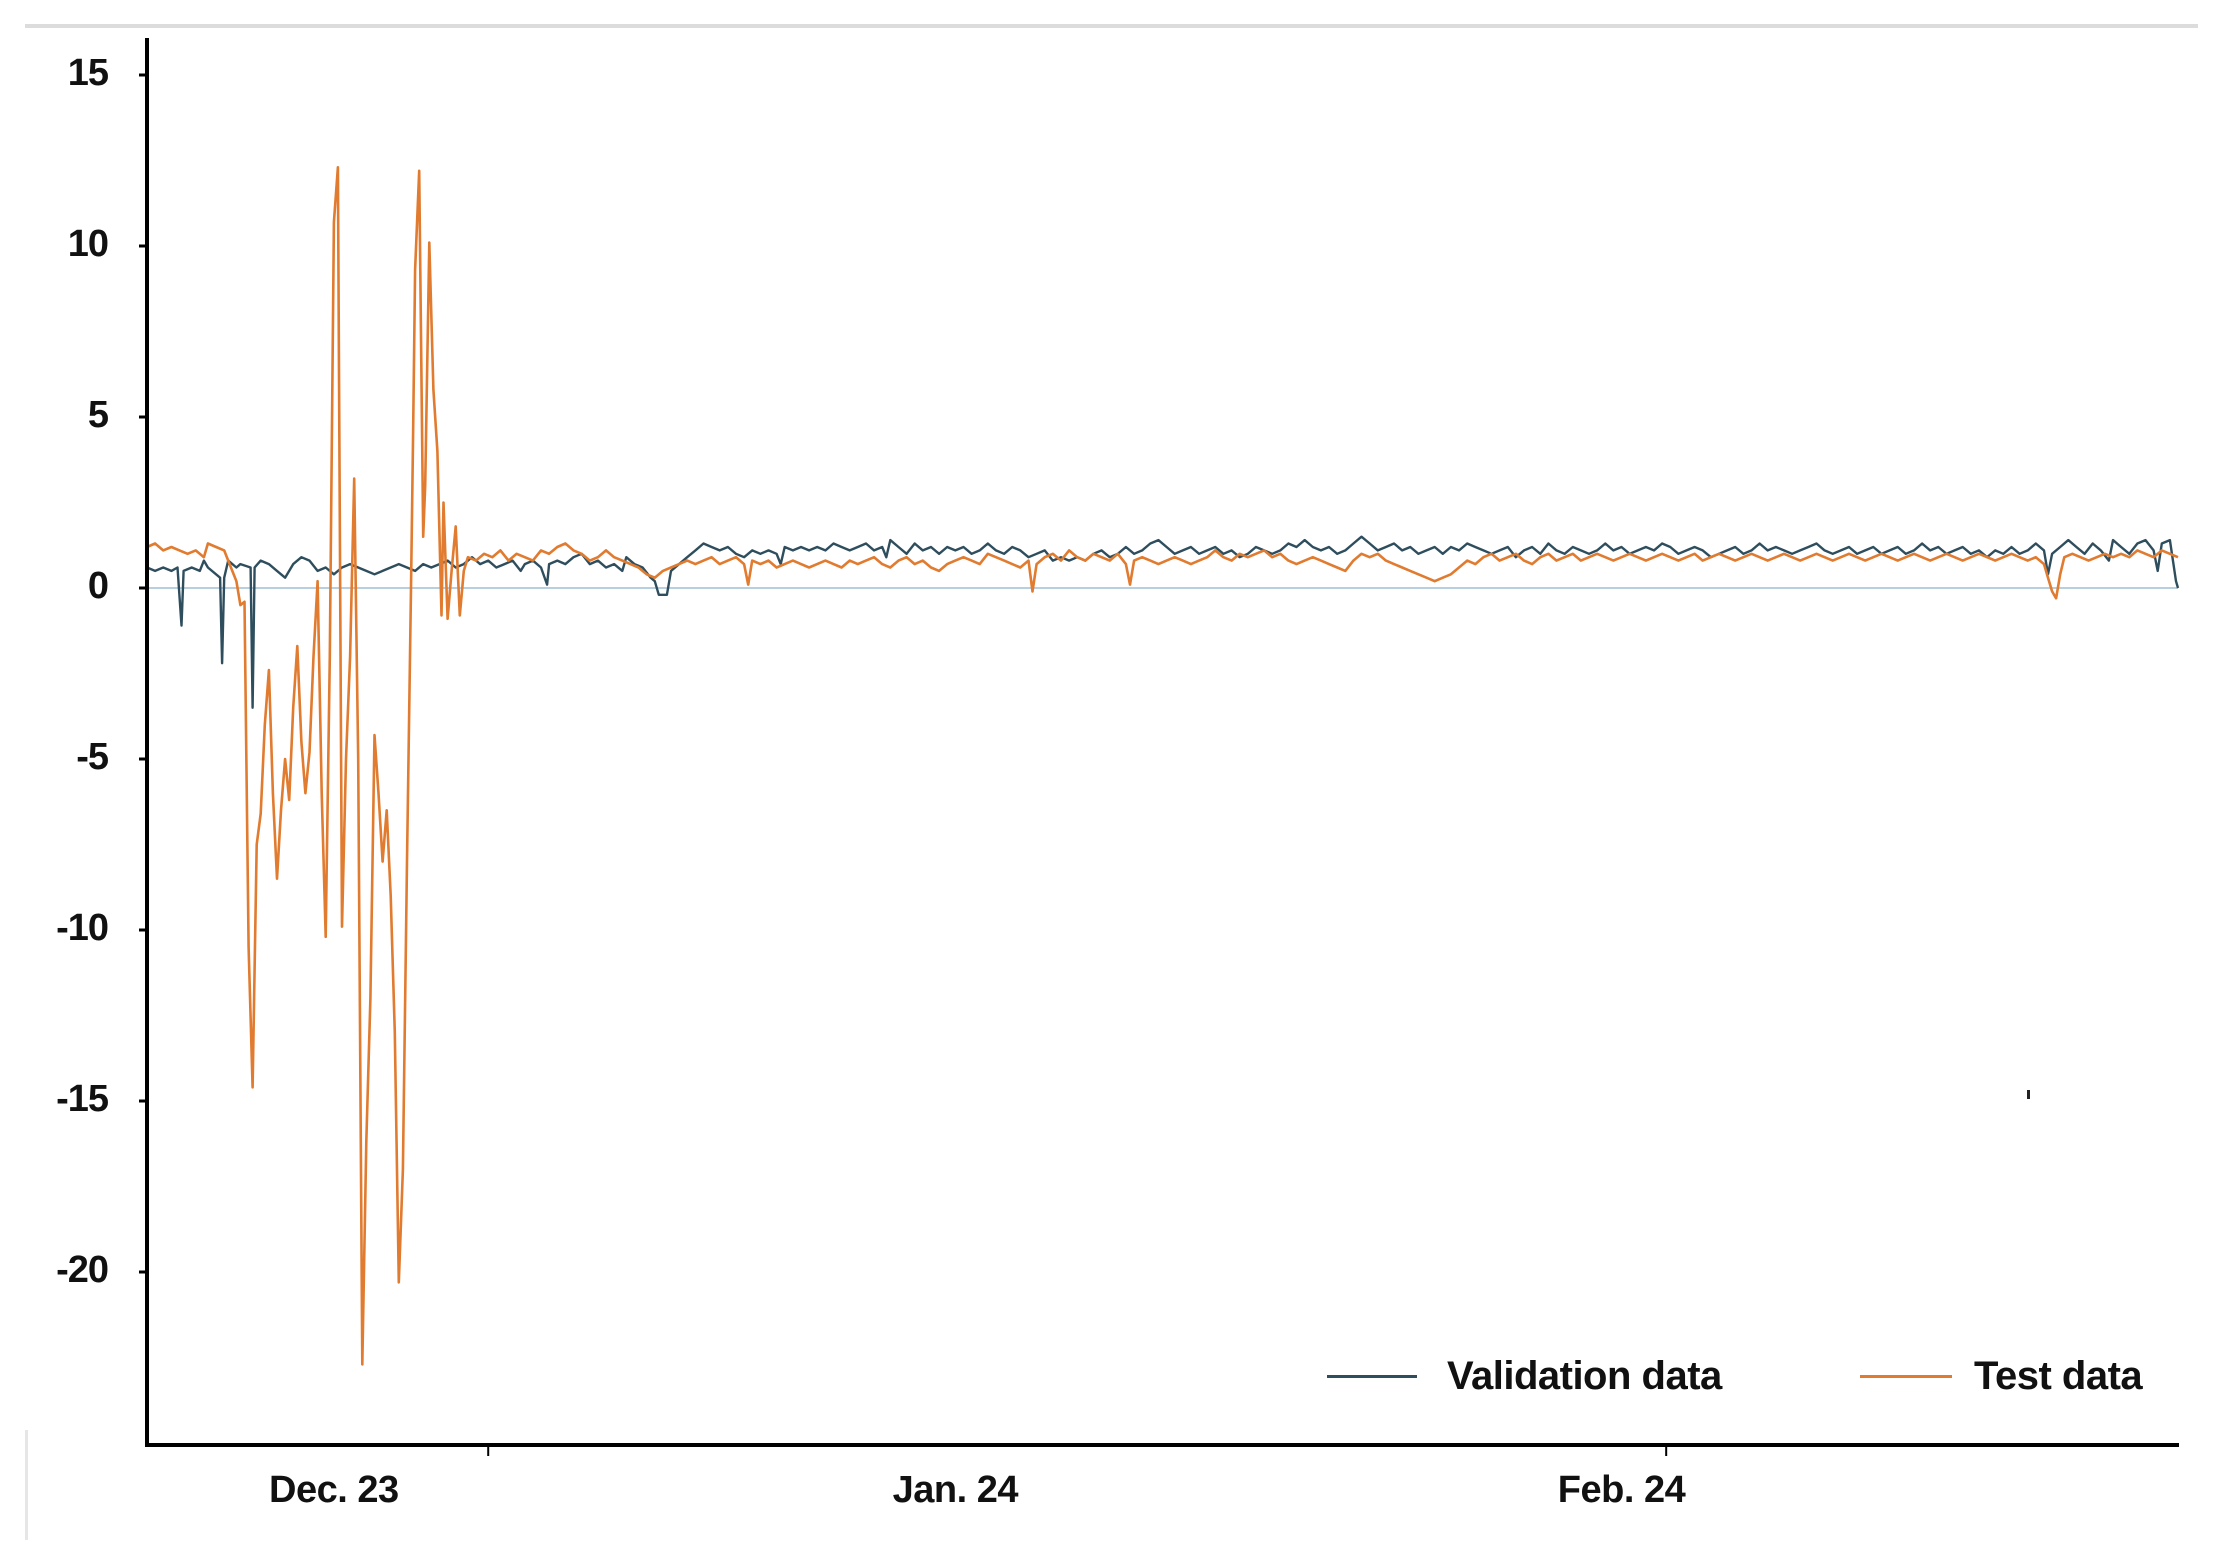 The width and height of the screenshot is (2232, 1558). What do you see at coordinates (2058, 1375) in the screenshot?
I see `legend-label-test: Test data` at bounding box center [2058, 1375].